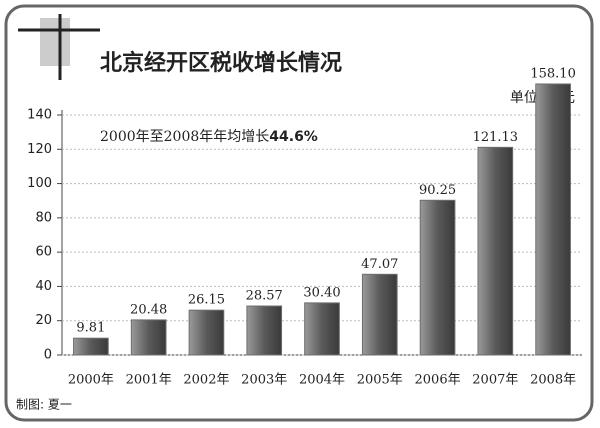  Describe the element at coordinates (206, 300) in the screenshot. I see `value-label: 26.15` at that location.